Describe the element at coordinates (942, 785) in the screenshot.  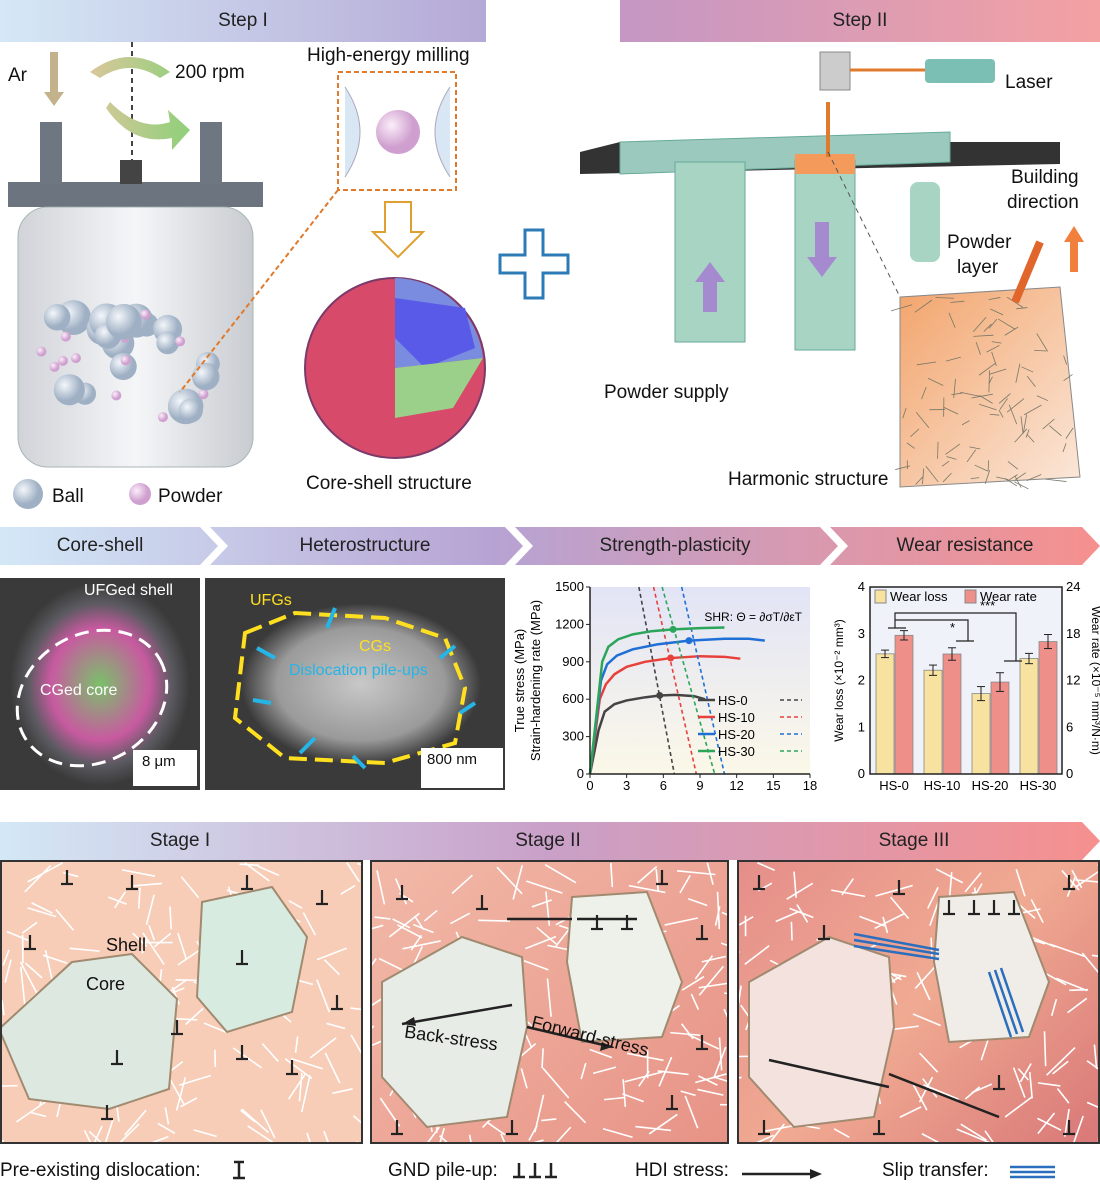
I see `x-tick-label: HS-10` at that location.